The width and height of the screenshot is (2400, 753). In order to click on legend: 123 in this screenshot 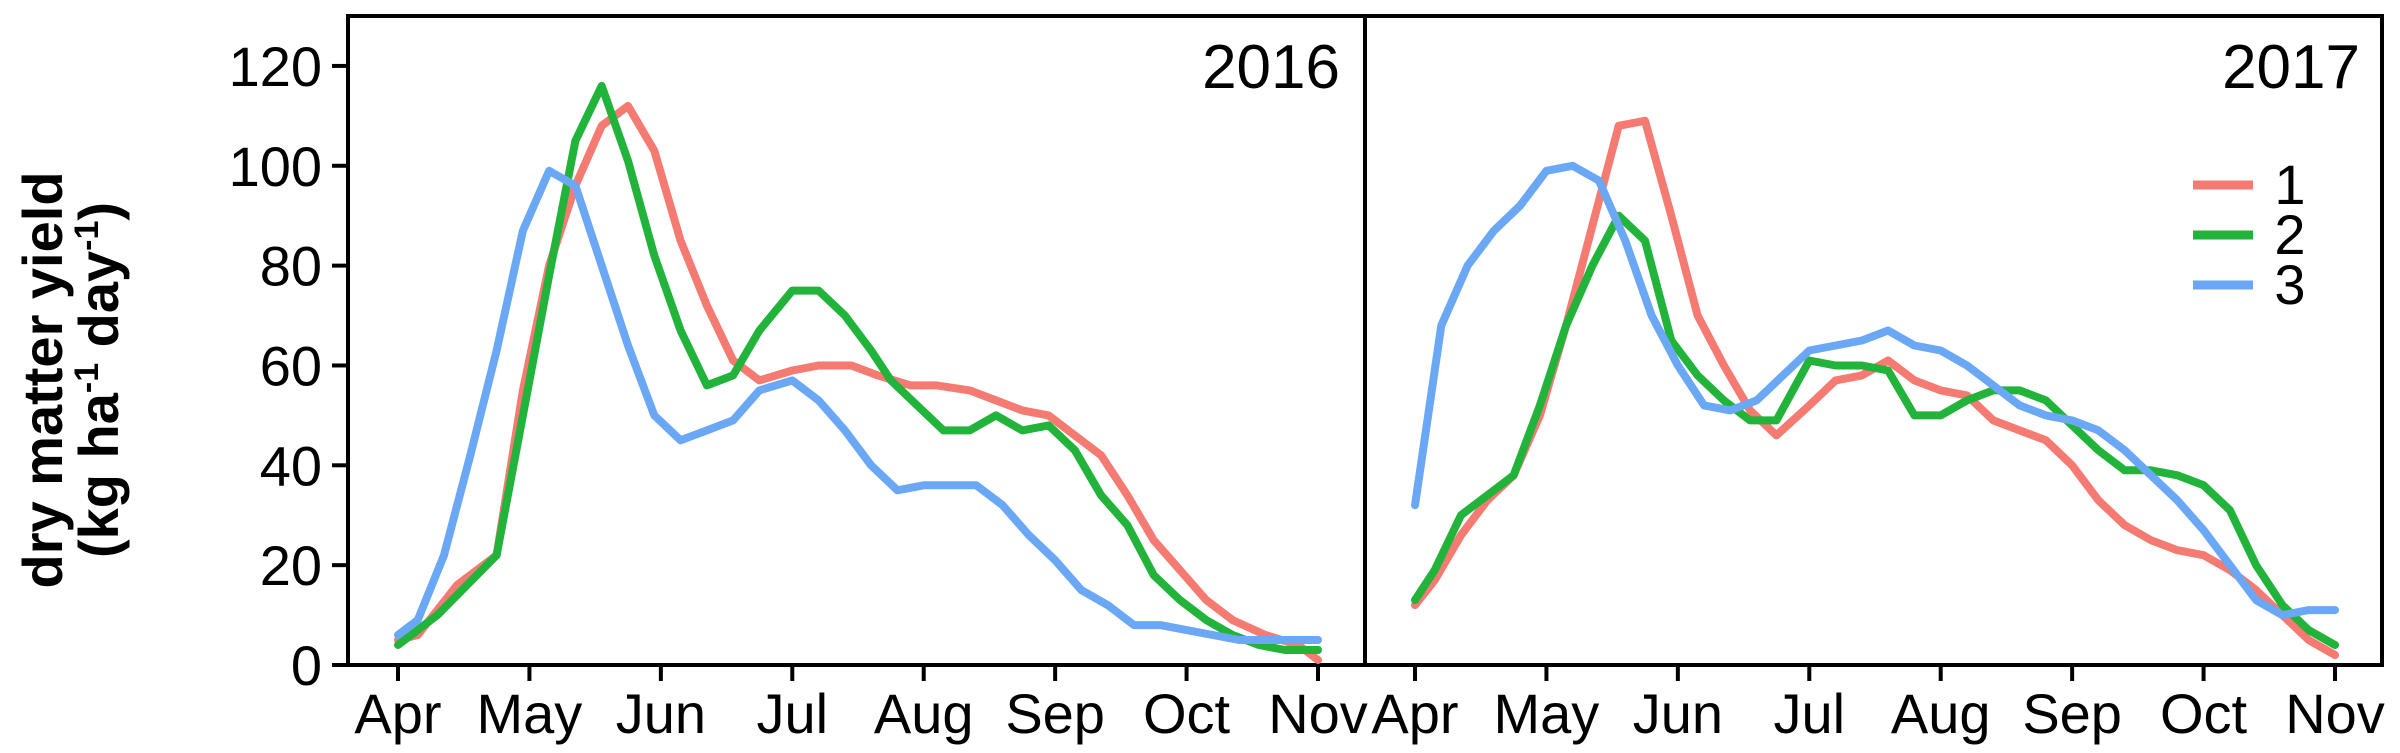, I will do `click(2249, 234)`.